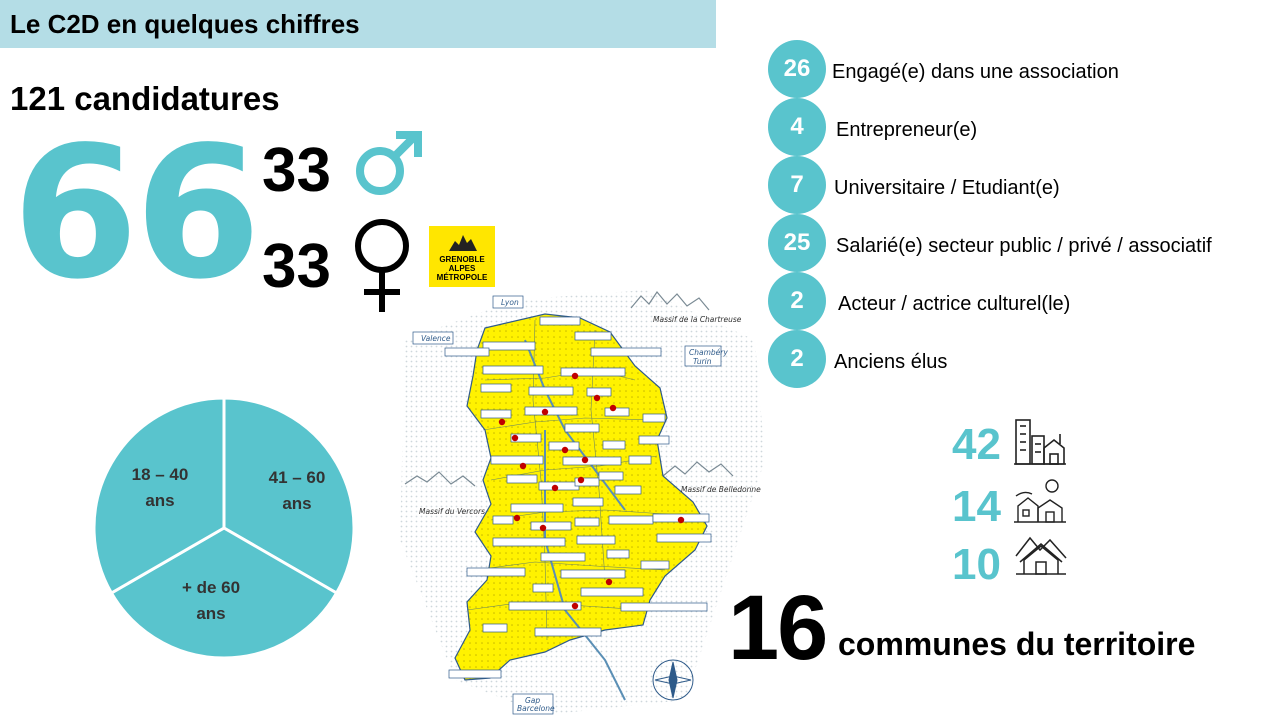  Describe the element at coordinates (462, 264) in the screenshot. I see `logo-line-1: GRENOBLE ALPES` at that location.